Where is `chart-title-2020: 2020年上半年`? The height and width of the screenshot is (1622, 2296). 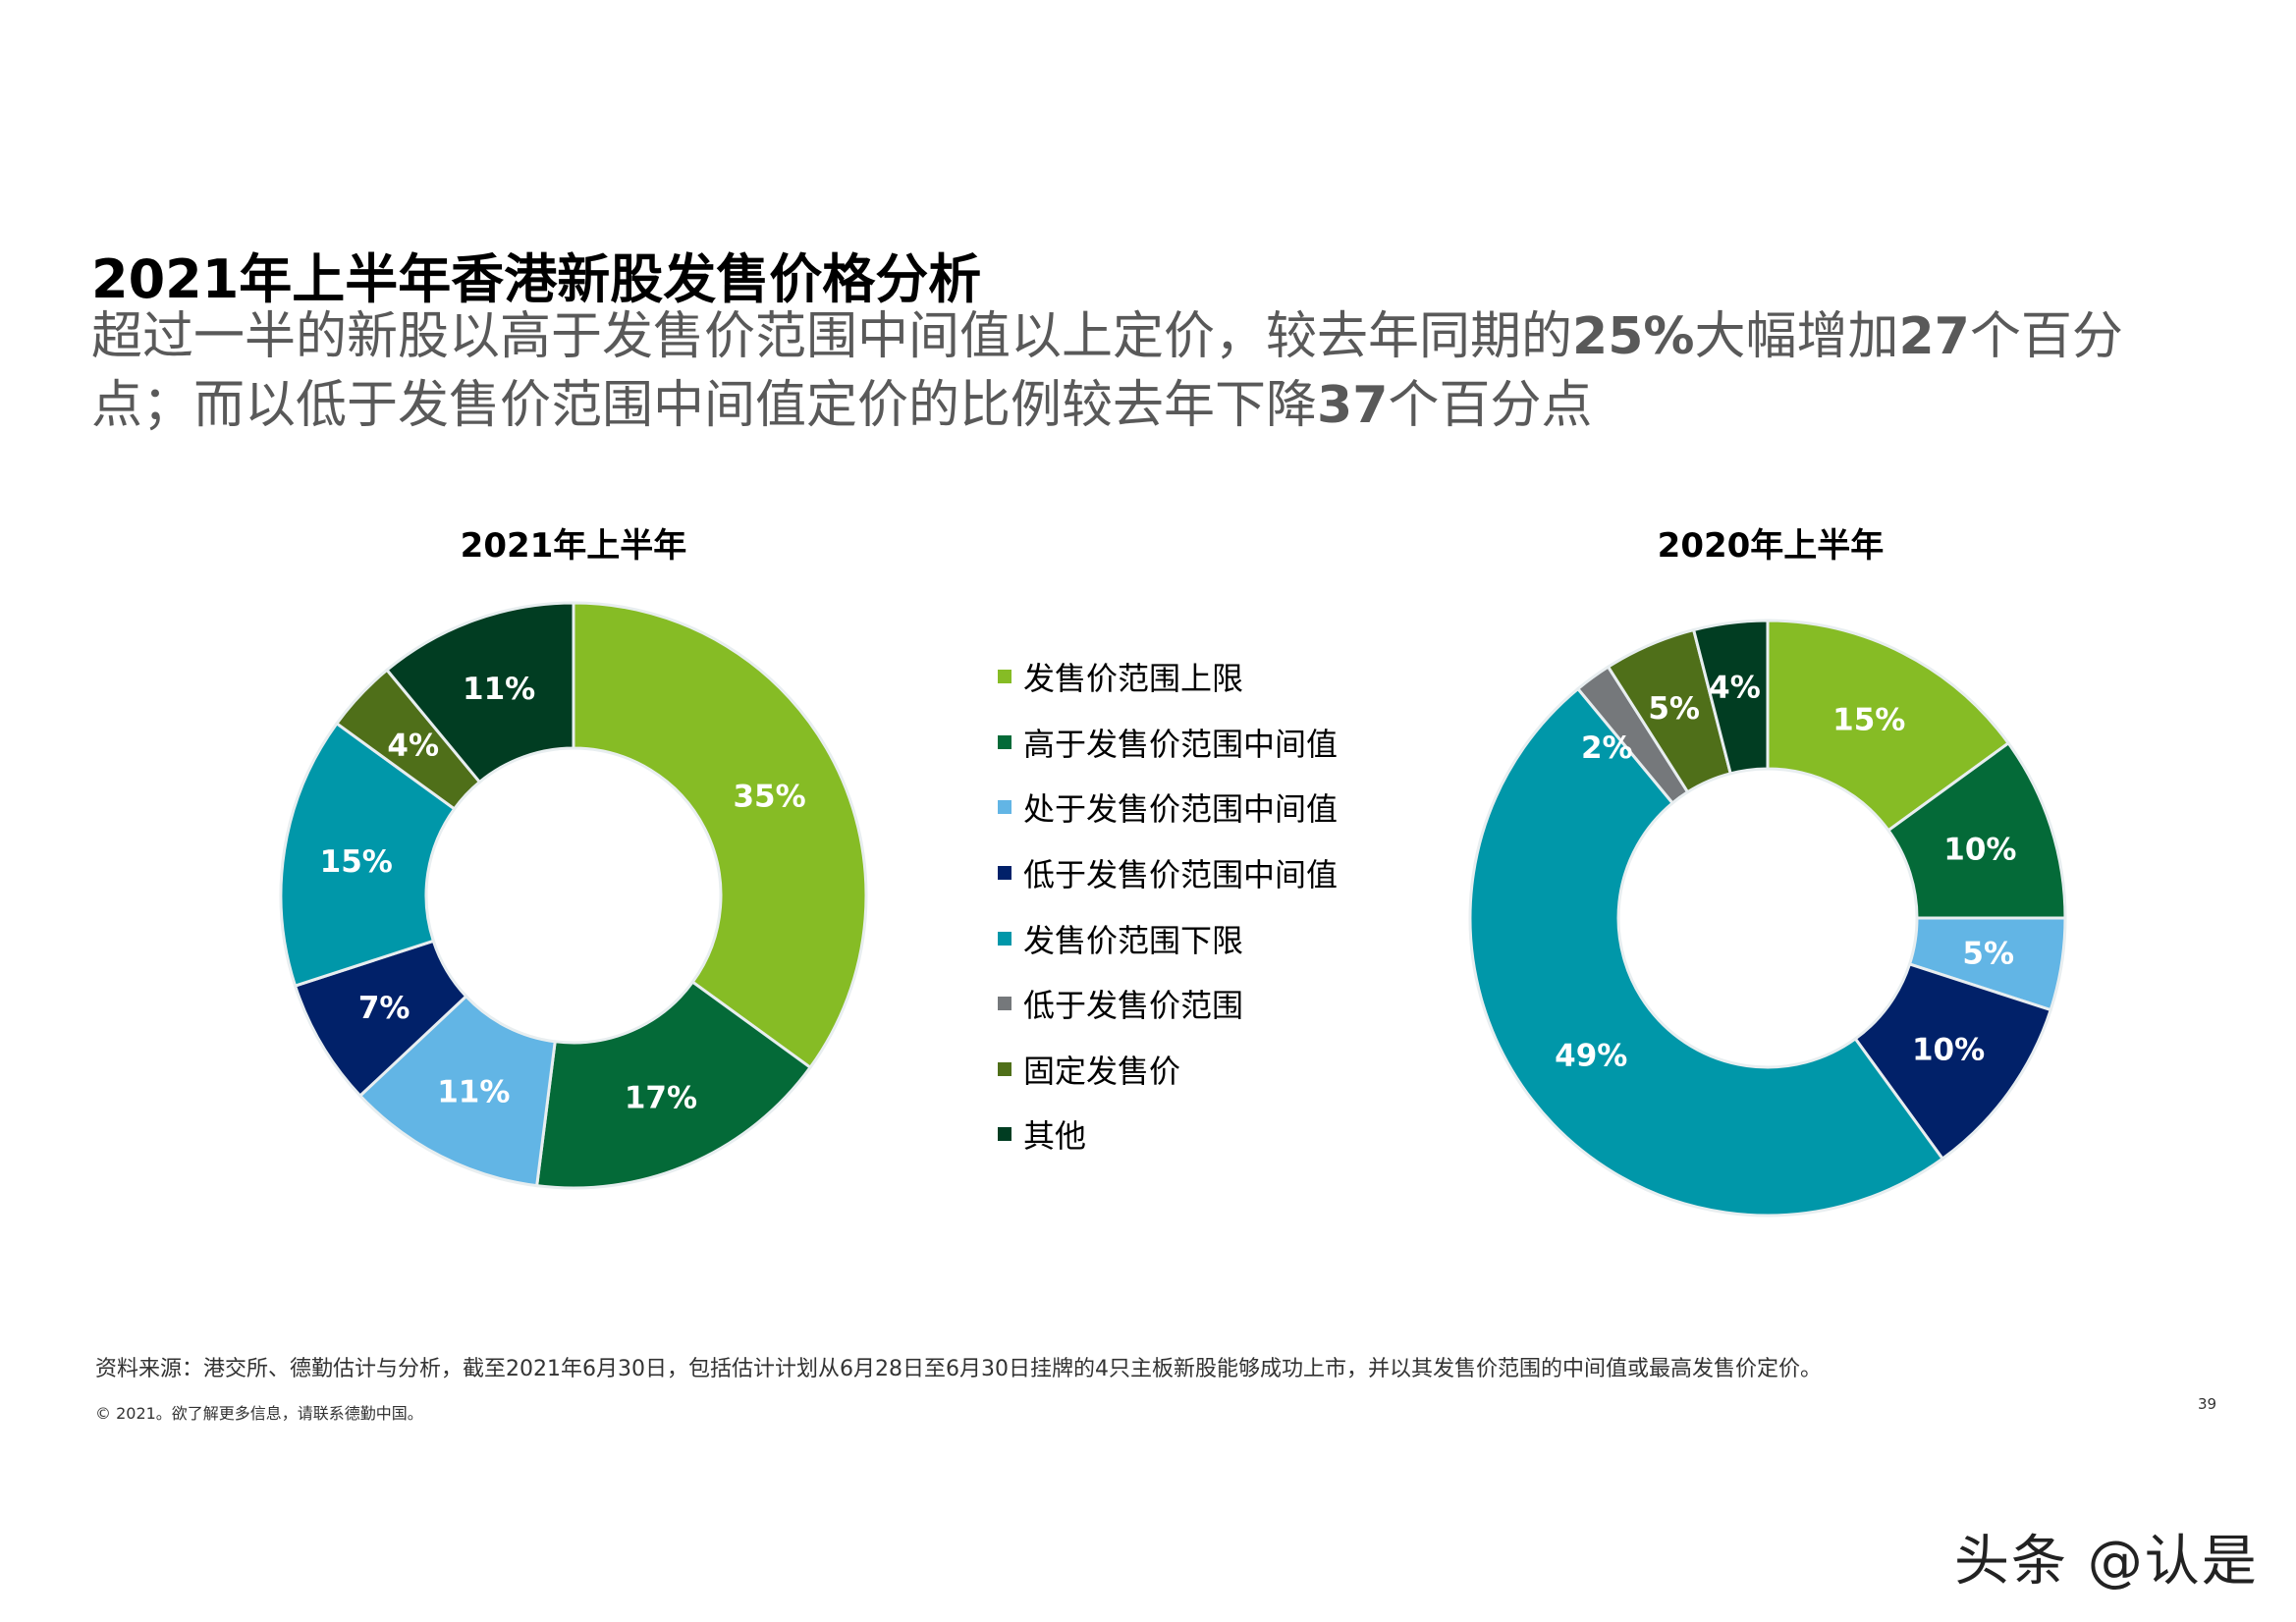
chart-title-2020: 2020年上半年 is located at coordinates (1771, 546).